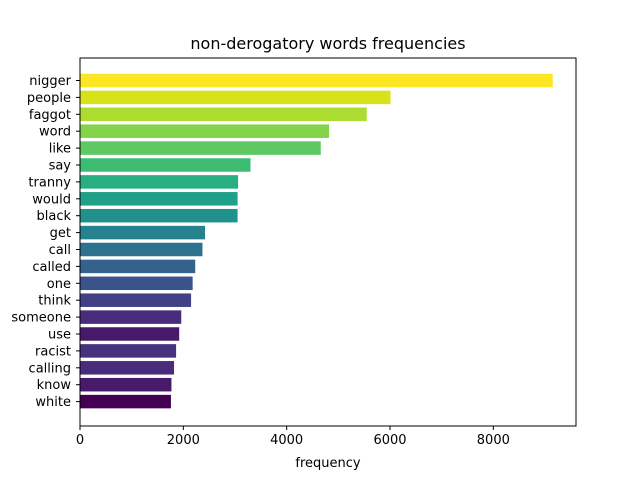  What do you see at coordinates (138, 266) in the screenshot?
I see `bar-called` at bounding box center [138, 266].